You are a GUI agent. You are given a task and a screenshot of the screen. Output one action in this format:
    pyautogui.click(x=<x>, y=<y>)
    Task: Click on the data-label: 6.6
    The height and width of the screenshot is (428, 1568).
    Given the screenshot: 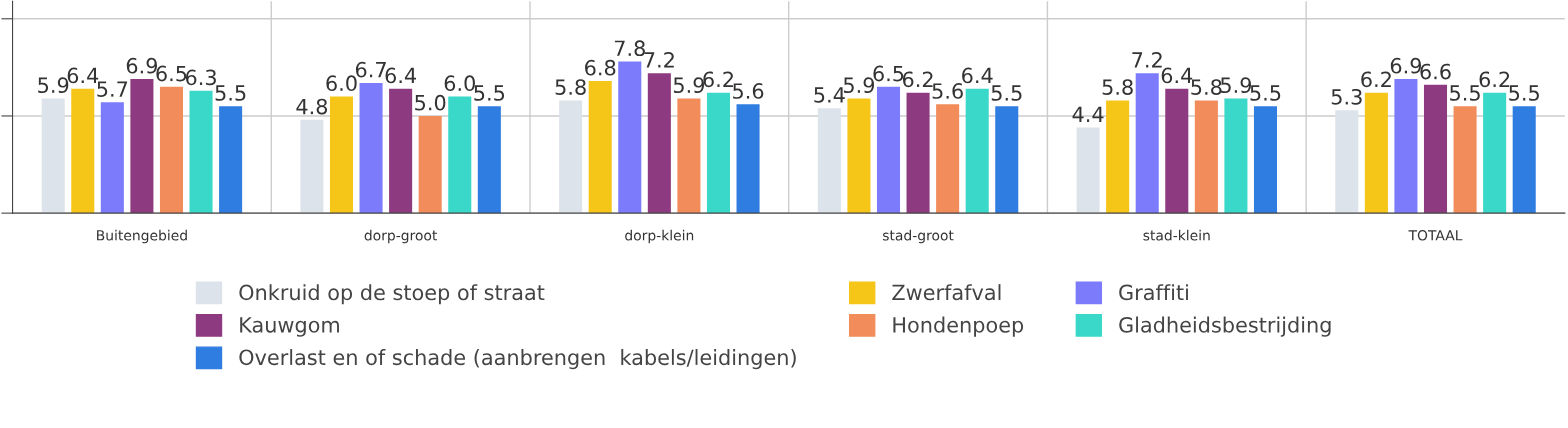 What is the action you would take?
    pyautogui.click(x=1435, y=71)
    